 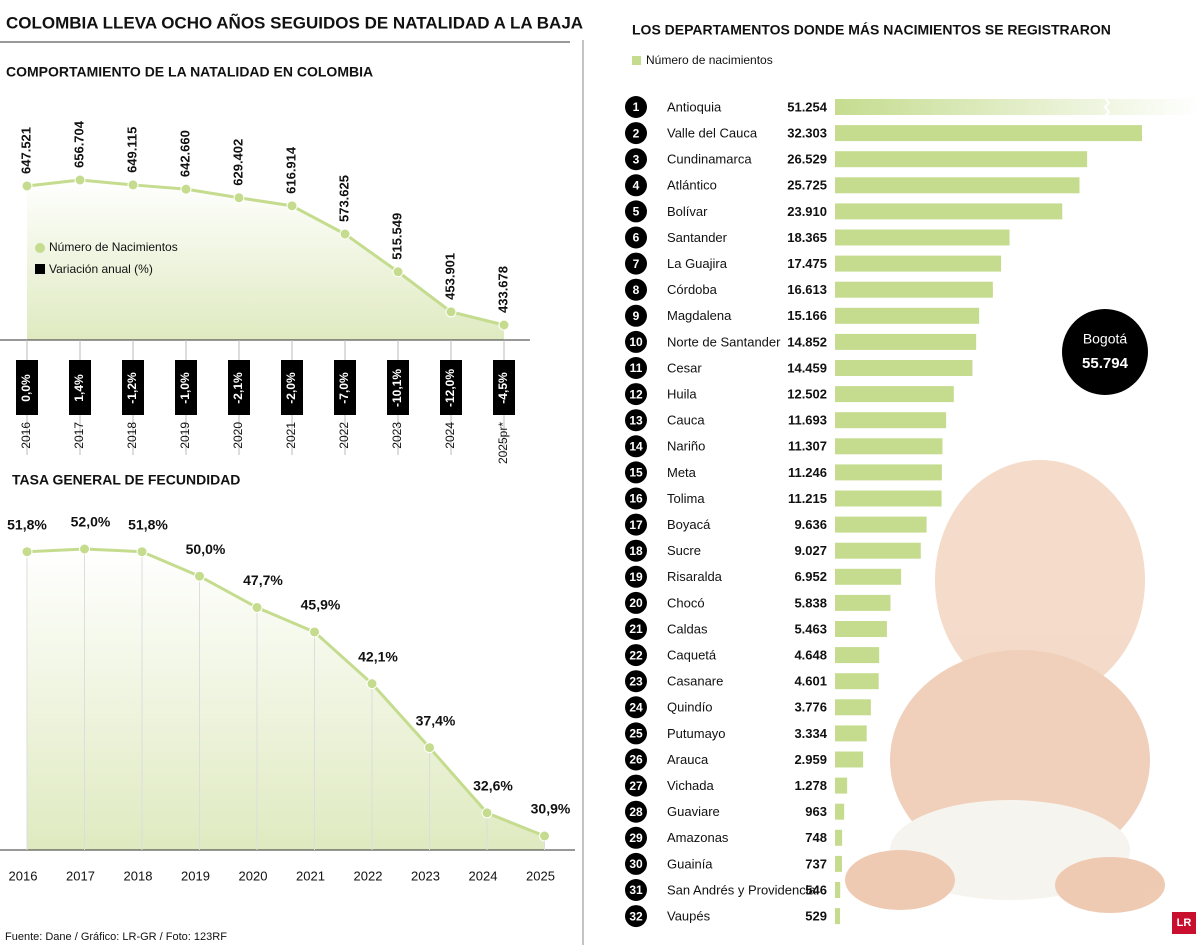 What do you see at coordinates (206, 549) in the screenshot?
I see `value-label: 50,0%` at bounding box center [206, 549].